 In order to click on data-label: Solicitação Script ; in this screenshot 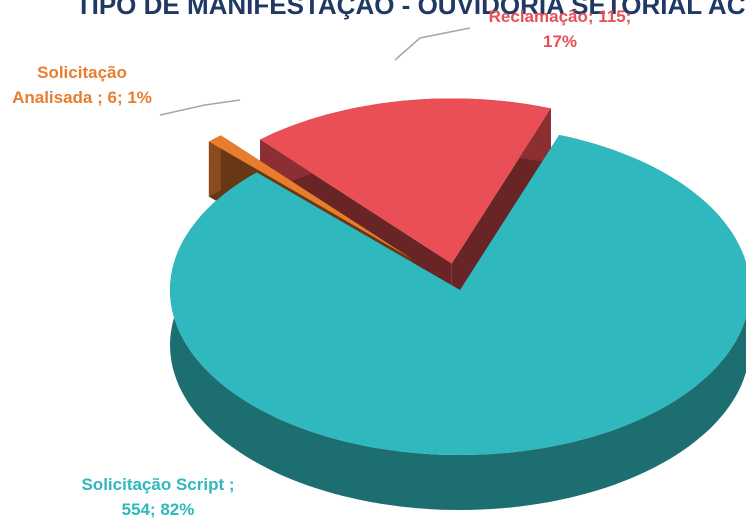, I will do `click(157, 484)`.